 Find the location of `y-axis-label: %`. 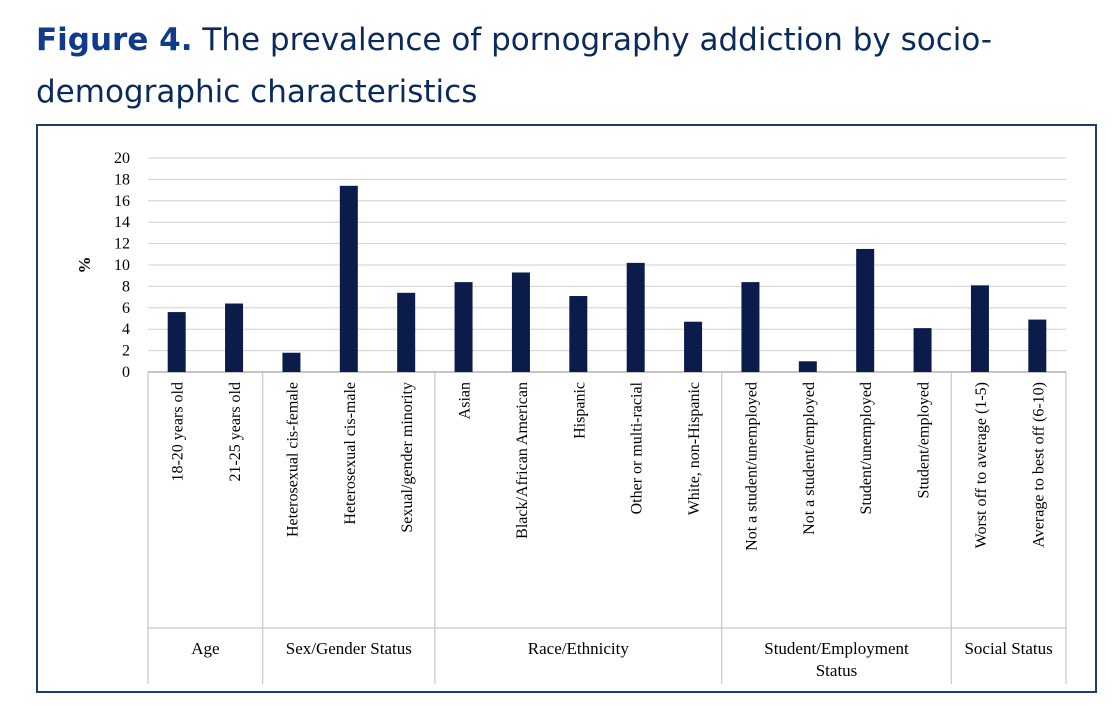

y-axis-label: % is located at coordinates (84, 265).